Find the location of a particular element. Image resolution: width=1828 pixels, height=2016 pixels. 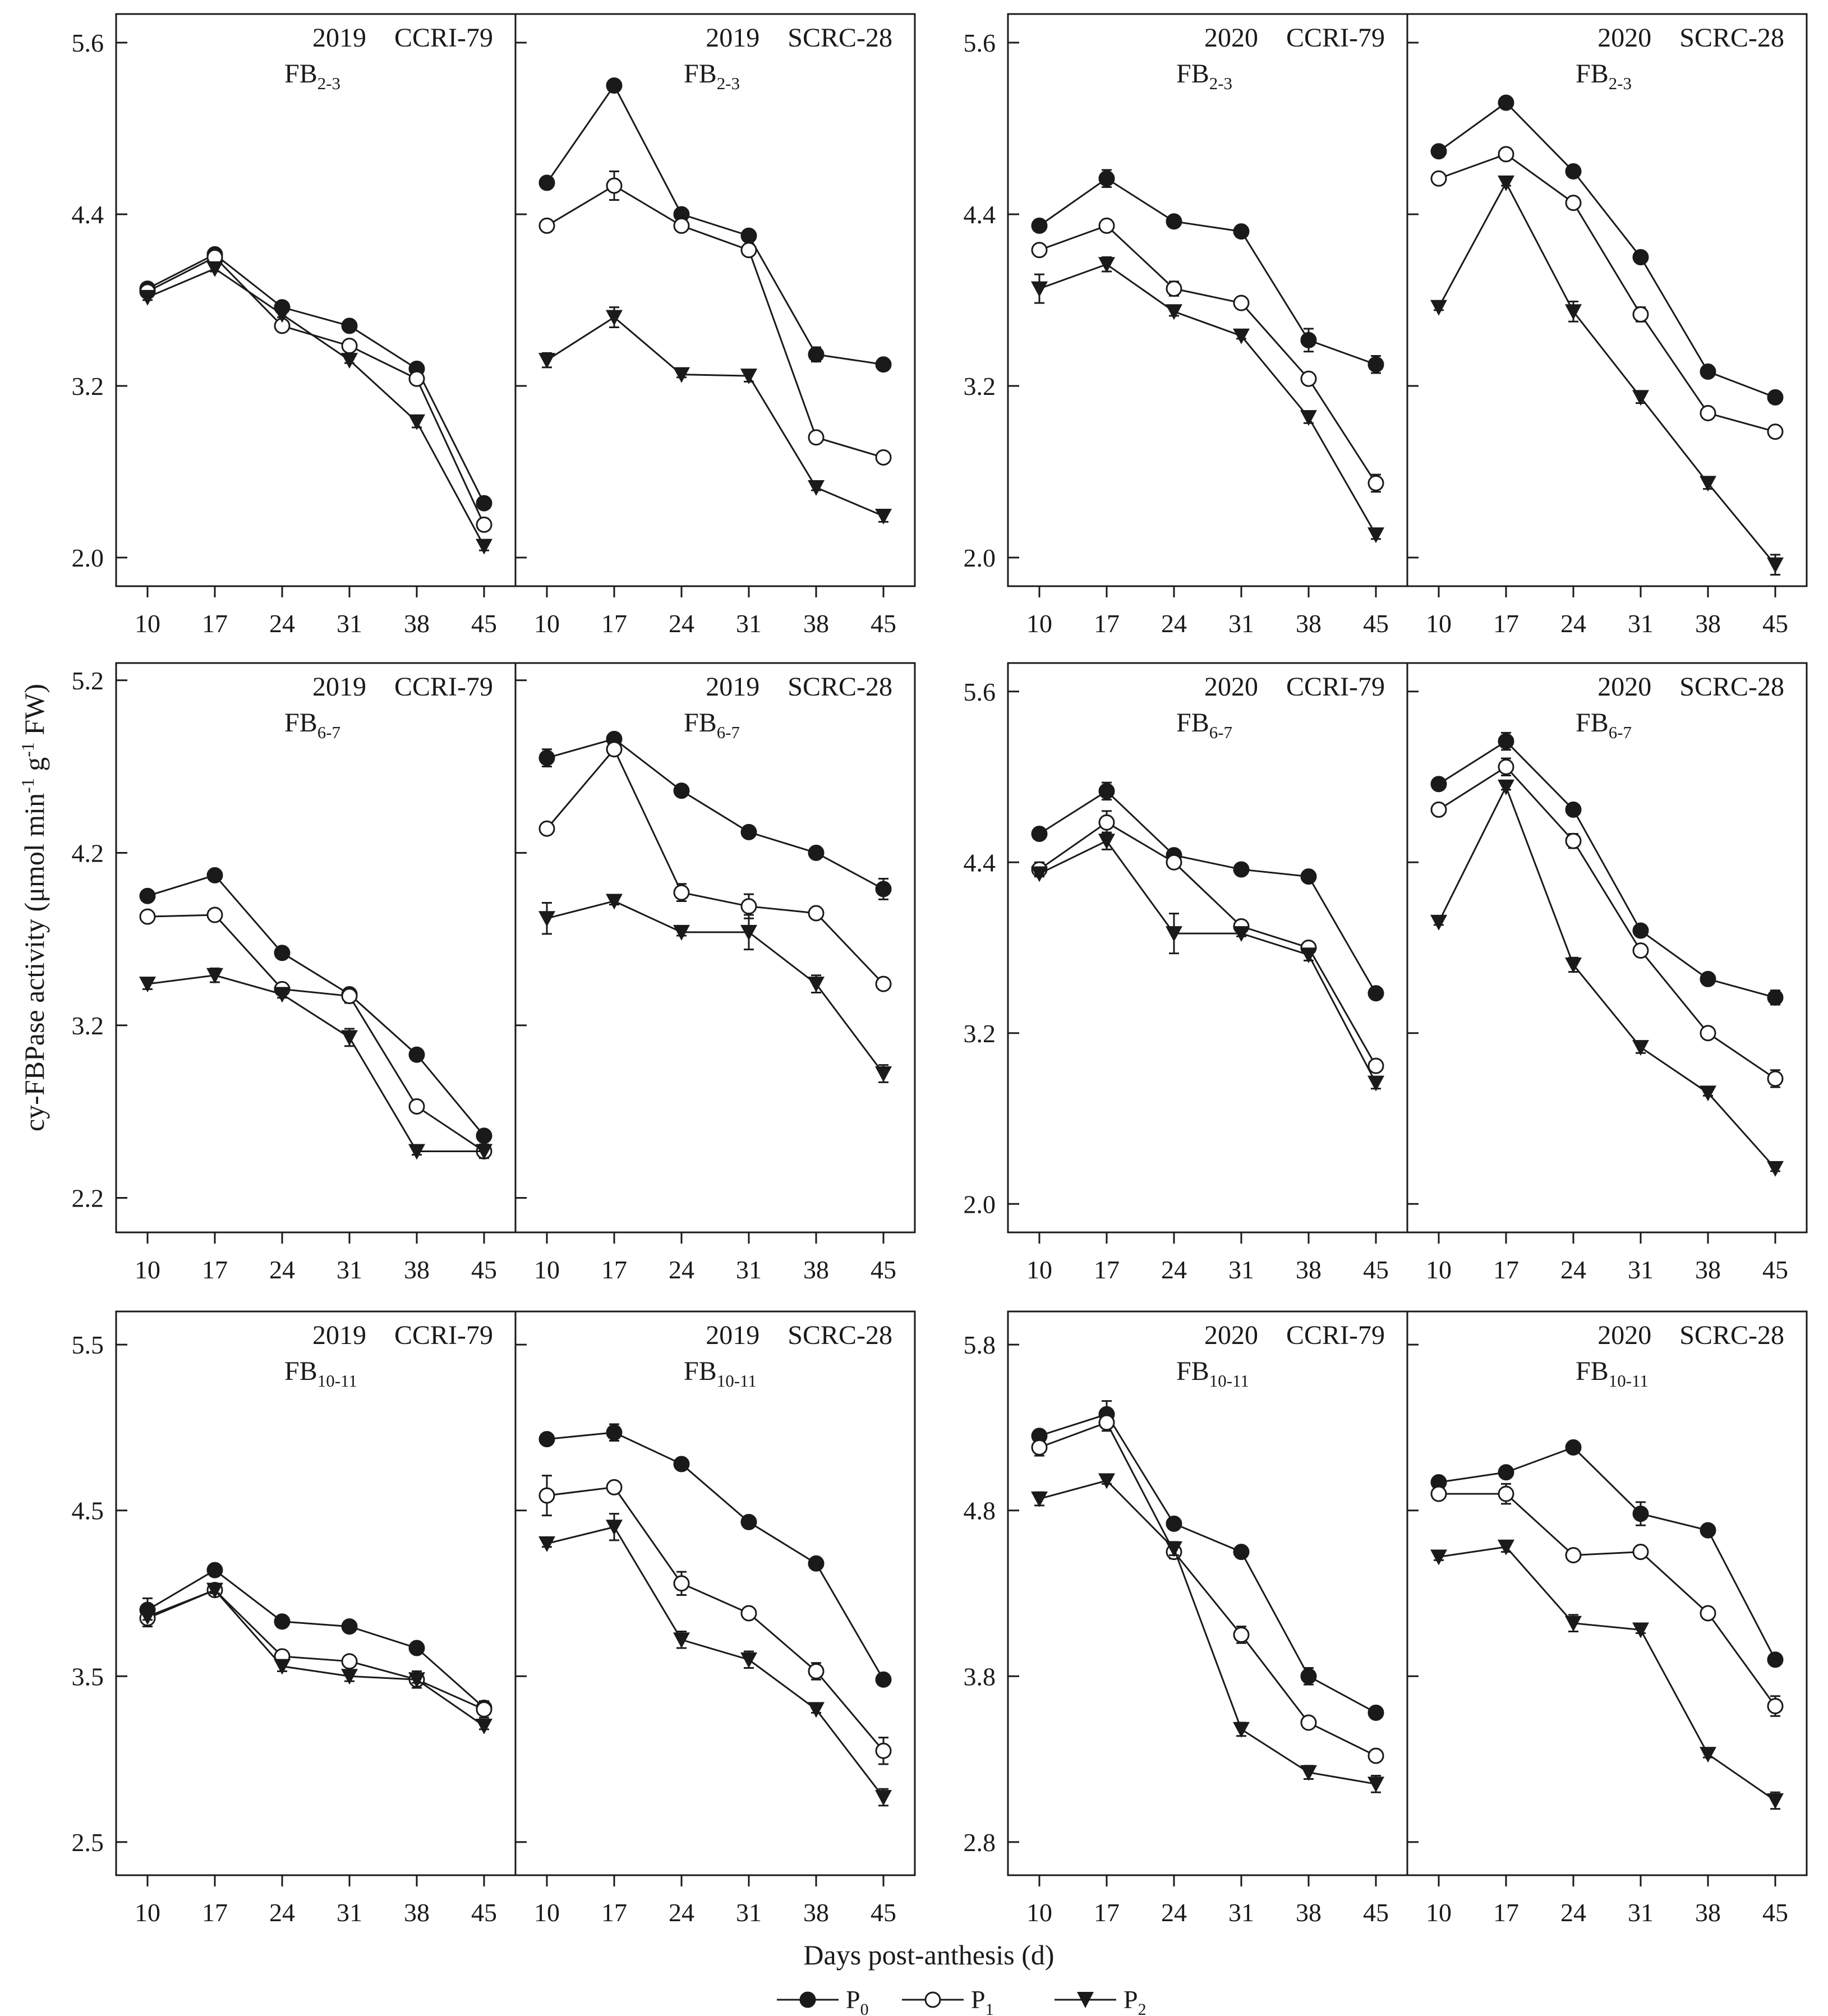

y-tick-label: 5.2 is located at coordinates (88, 680).